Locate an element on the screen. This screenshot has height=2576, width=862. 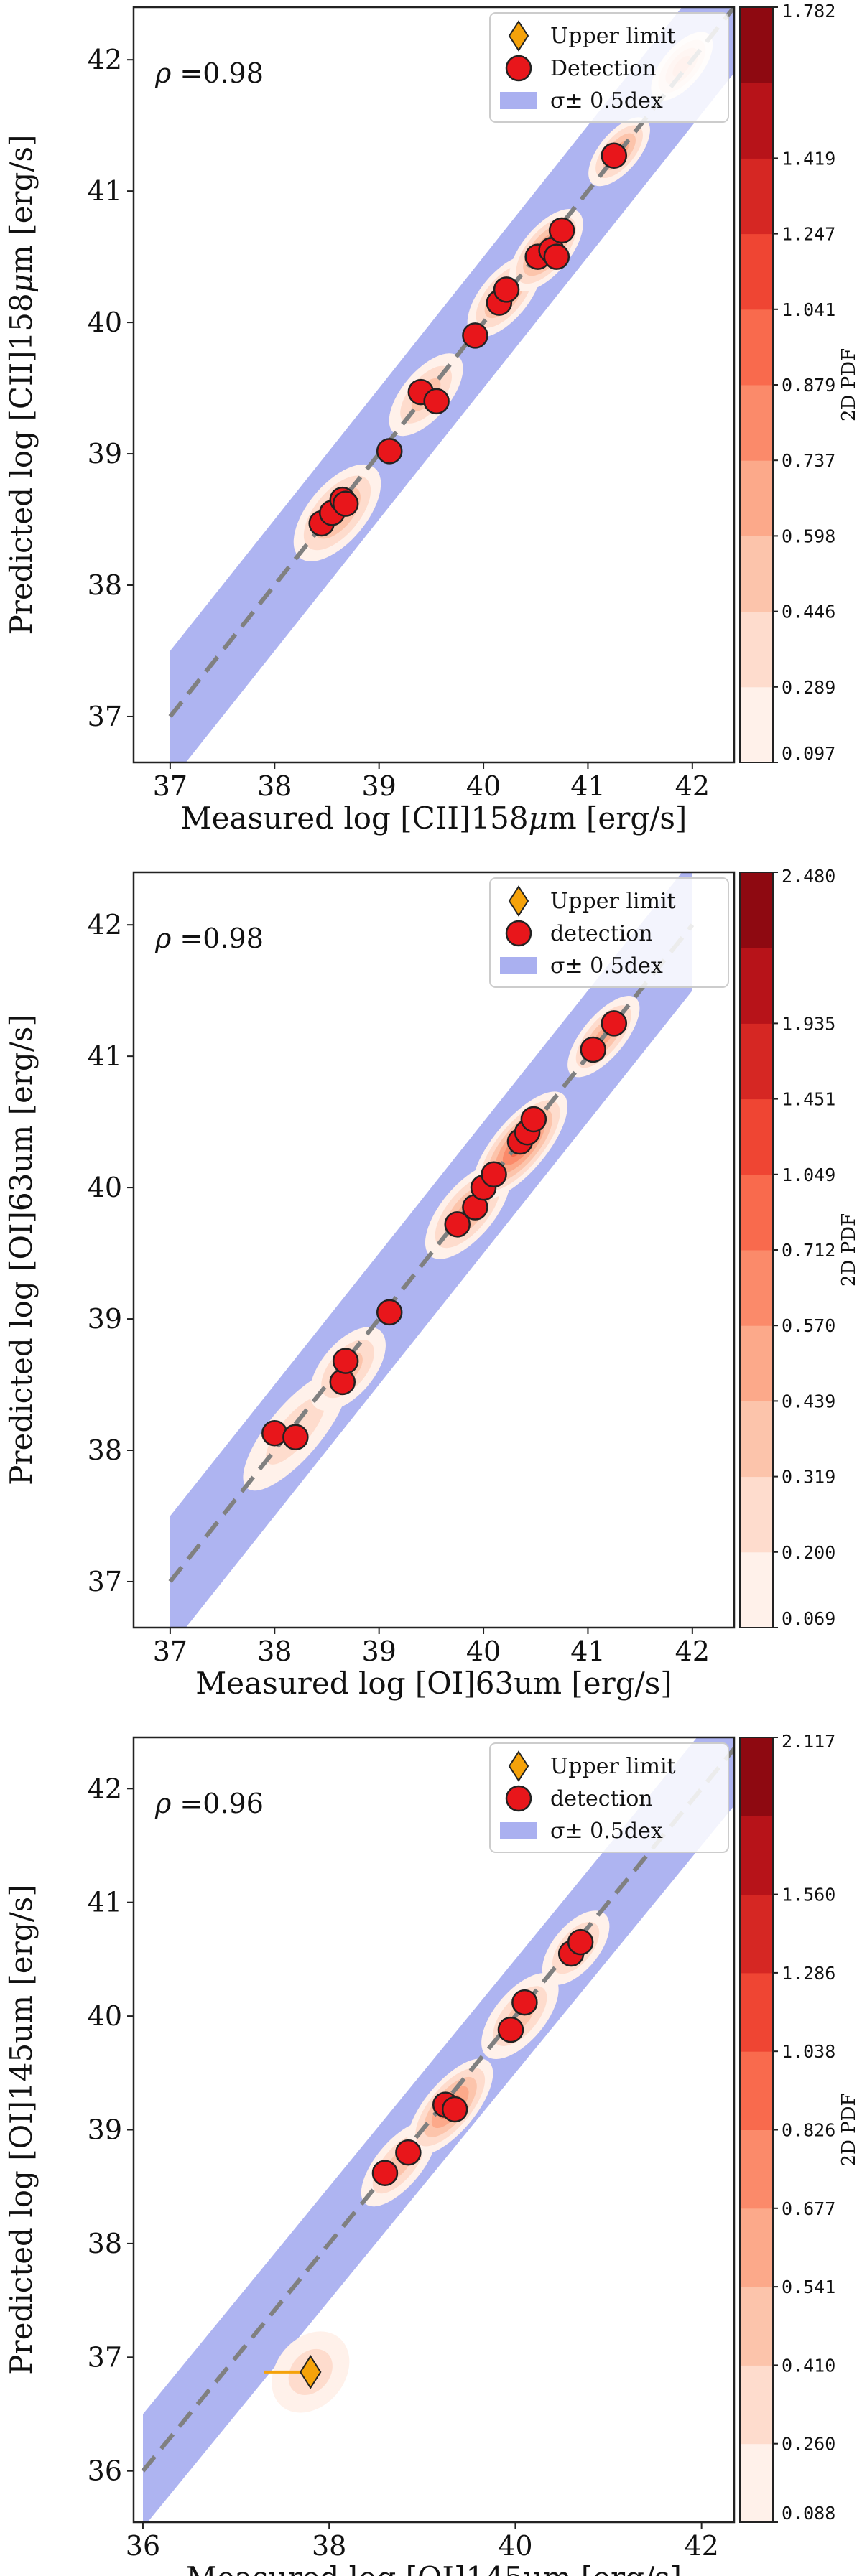
y-tick-label: 40 is located at coordinates (105, 2016).